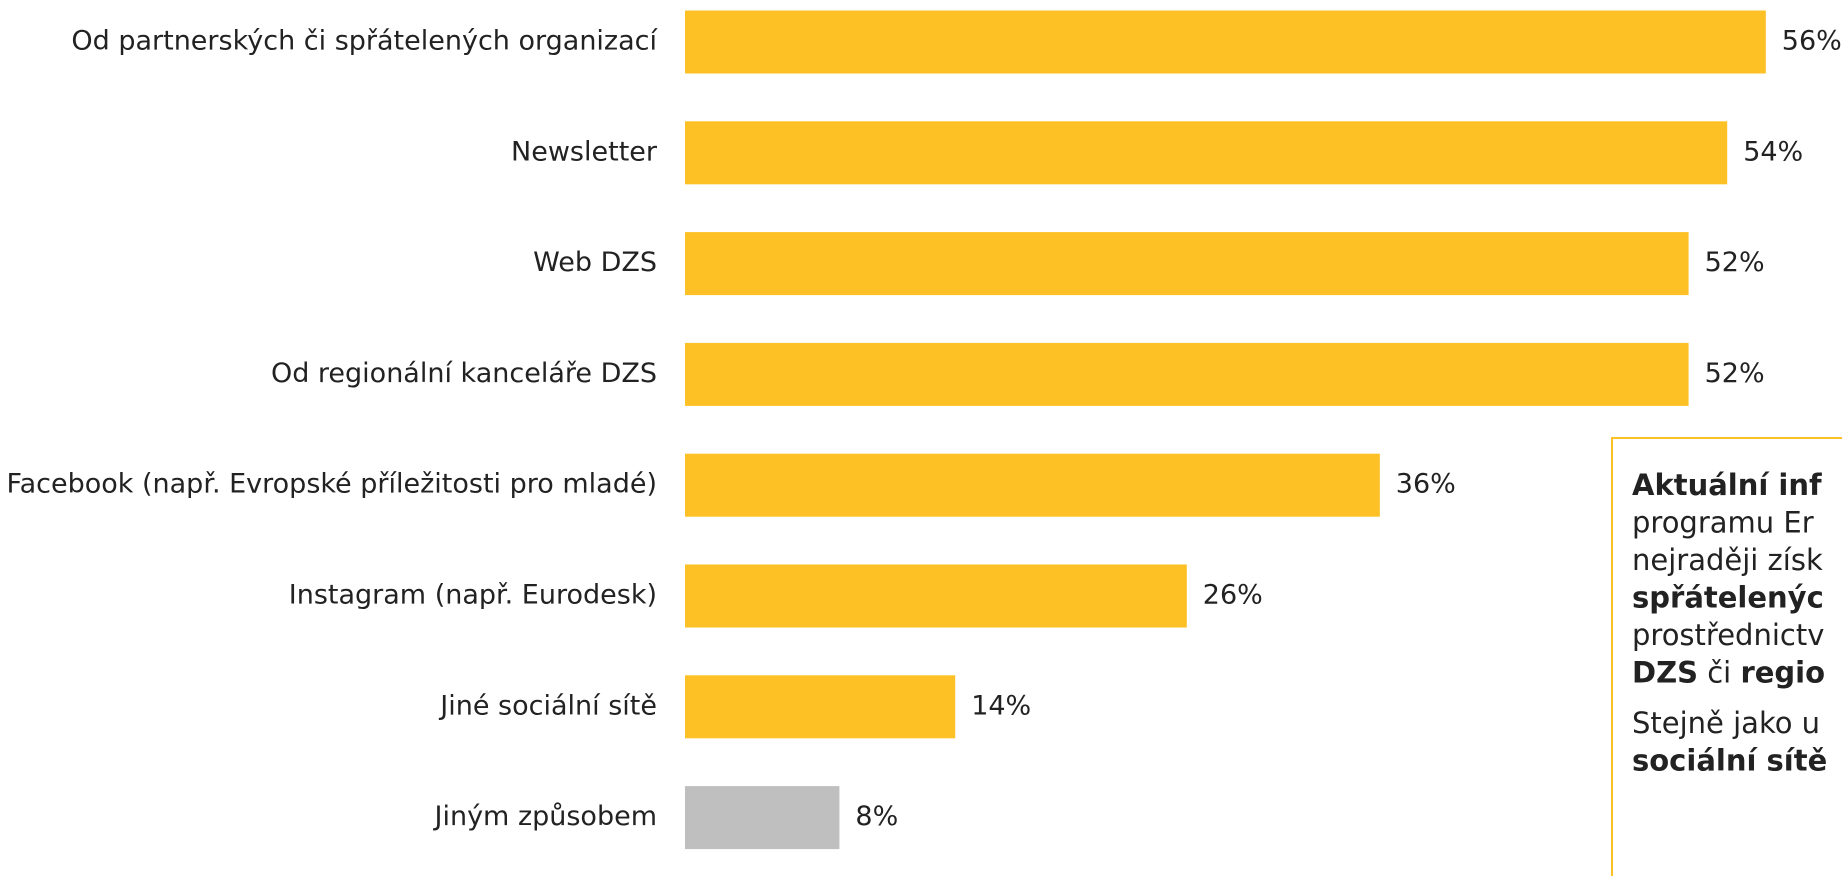 The height and width of the screenshot is (876, 1842). I want to click on note-line: DZS či regio, so click(1728, 673).